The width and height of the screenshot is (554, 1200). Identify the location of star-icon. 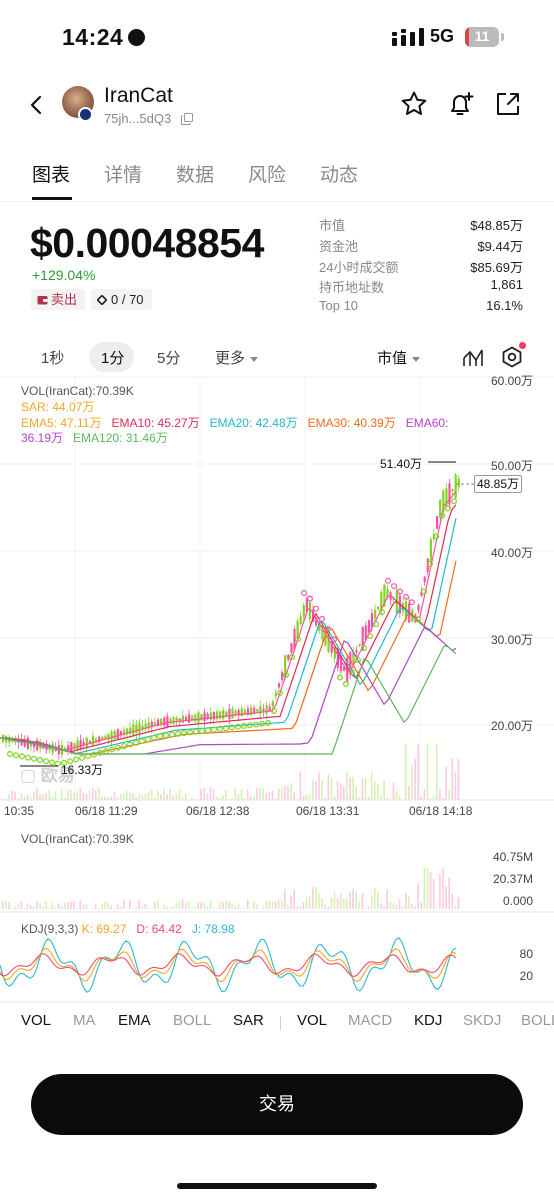
(414, 104).